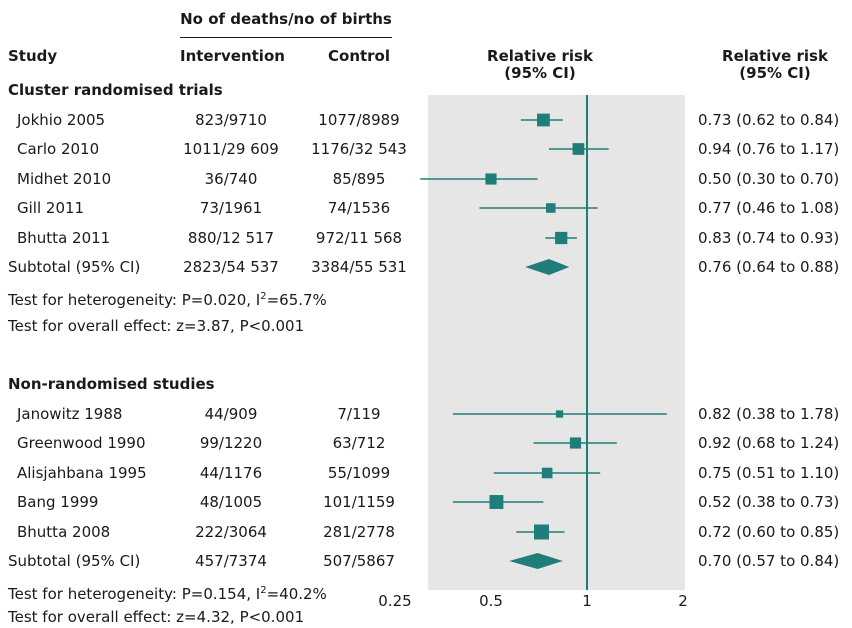 The image size is (852, 628). What do you see at coordinates (231, 208) in the screenshot?
I see `intervention-count: 73/1961` at bounding box center [231, 208].